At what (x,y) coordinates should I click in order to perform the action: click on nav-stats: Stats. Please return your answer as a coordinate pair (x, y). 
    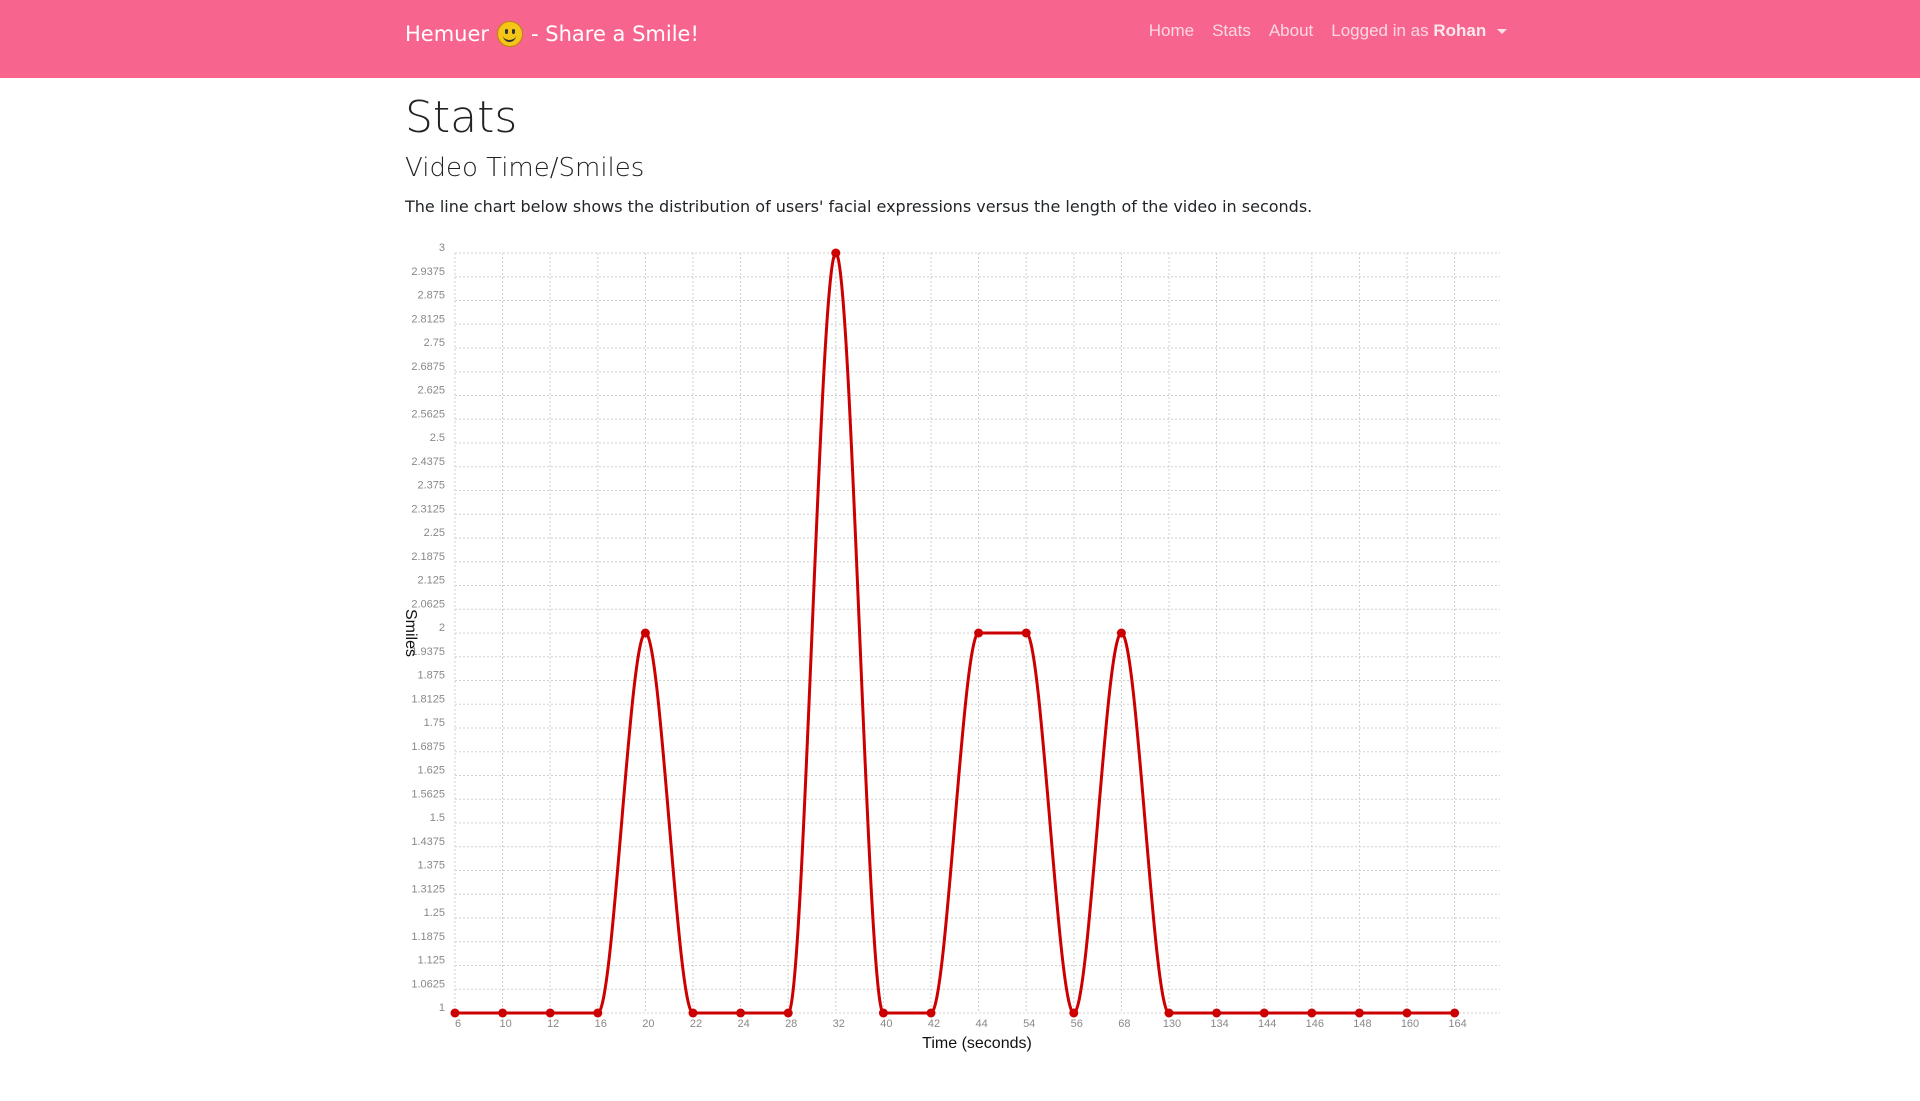
    Looking at the image, I should click on (1231, 30).